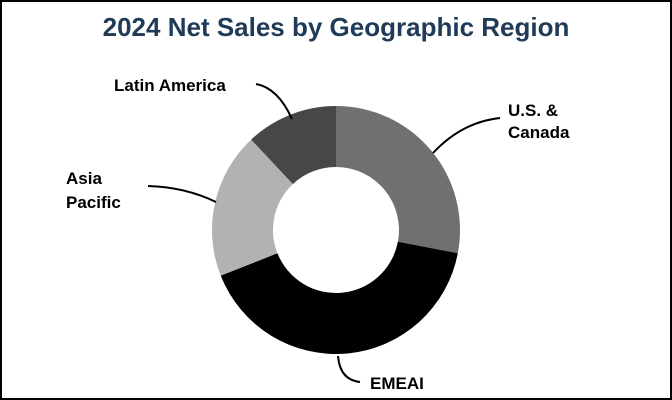  What do you see at coordinates (170, 85) in the screenshot?
I see `label-latin-america: Latin America` at bounding box center [170, 85].